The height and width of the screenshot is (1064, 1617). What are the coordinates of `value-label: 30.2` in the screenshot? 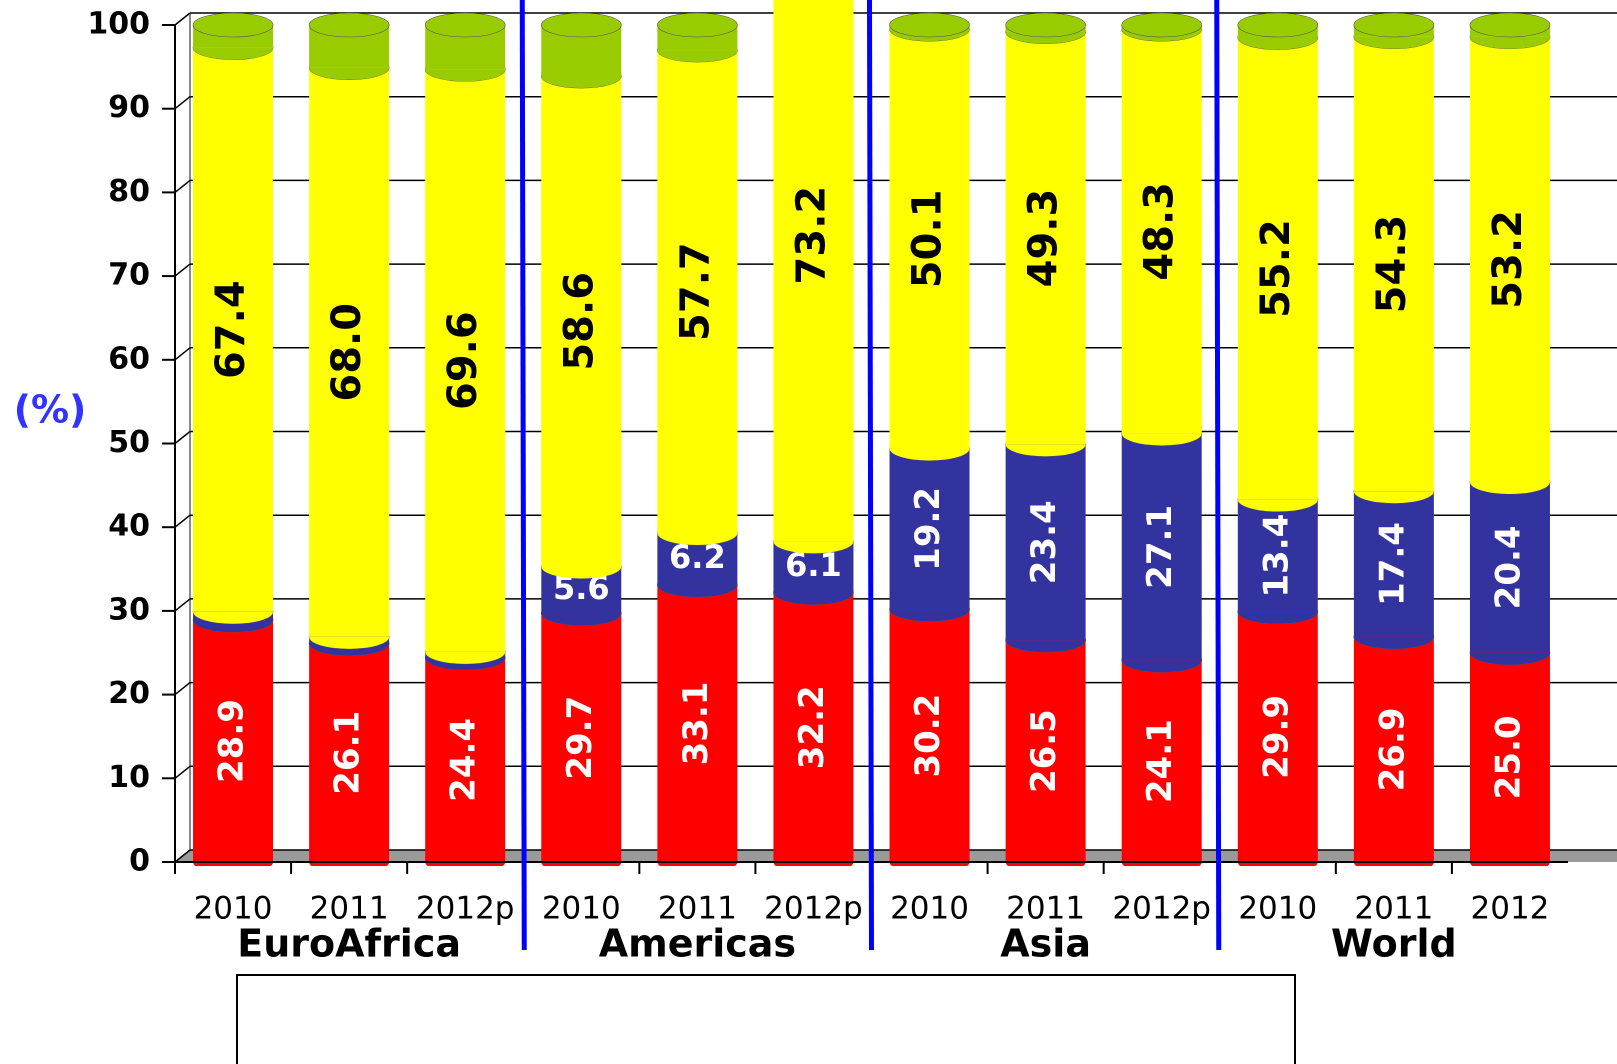 It's located at (928, 736).